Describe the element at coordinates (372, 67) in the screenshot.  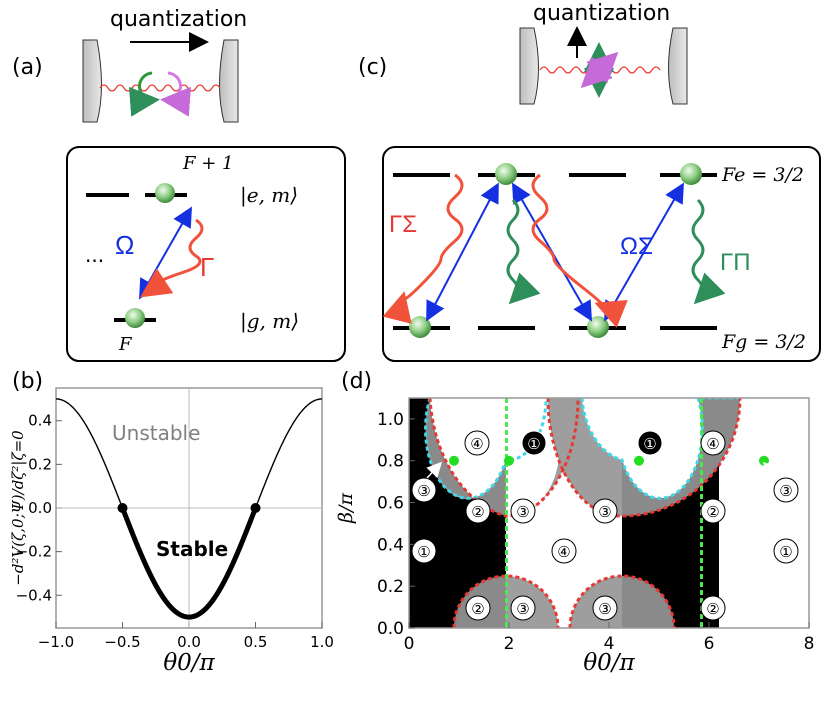
I see `panel-c-label: (c)` at that location.